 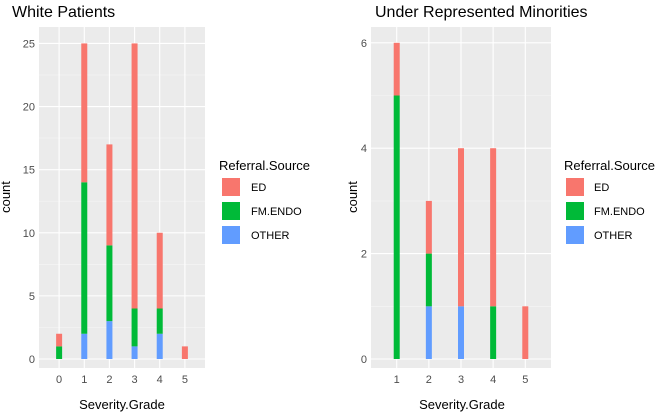 What do you see at coordinates (32, 297) in the screenshot?
I see `y-tick-label: 5` at bounding box center [32, 297].